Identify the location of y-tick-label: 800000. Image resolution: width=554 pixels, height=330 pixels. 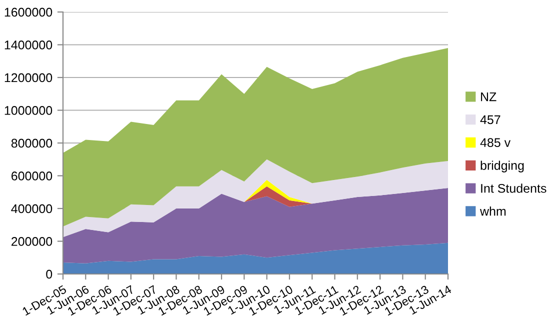
(31, 143).